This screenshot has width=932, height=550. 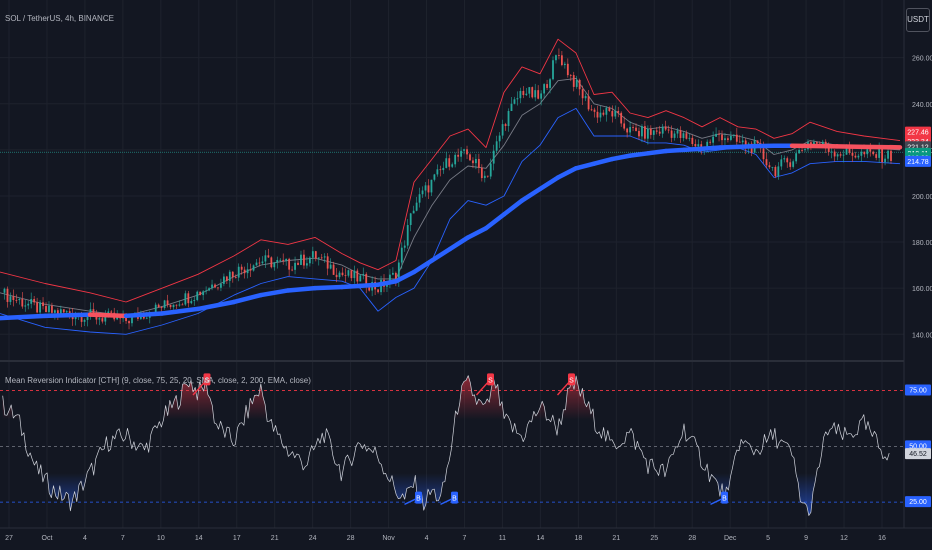 I want to click on time-tick-label: 28, so click(x=351, y=538).